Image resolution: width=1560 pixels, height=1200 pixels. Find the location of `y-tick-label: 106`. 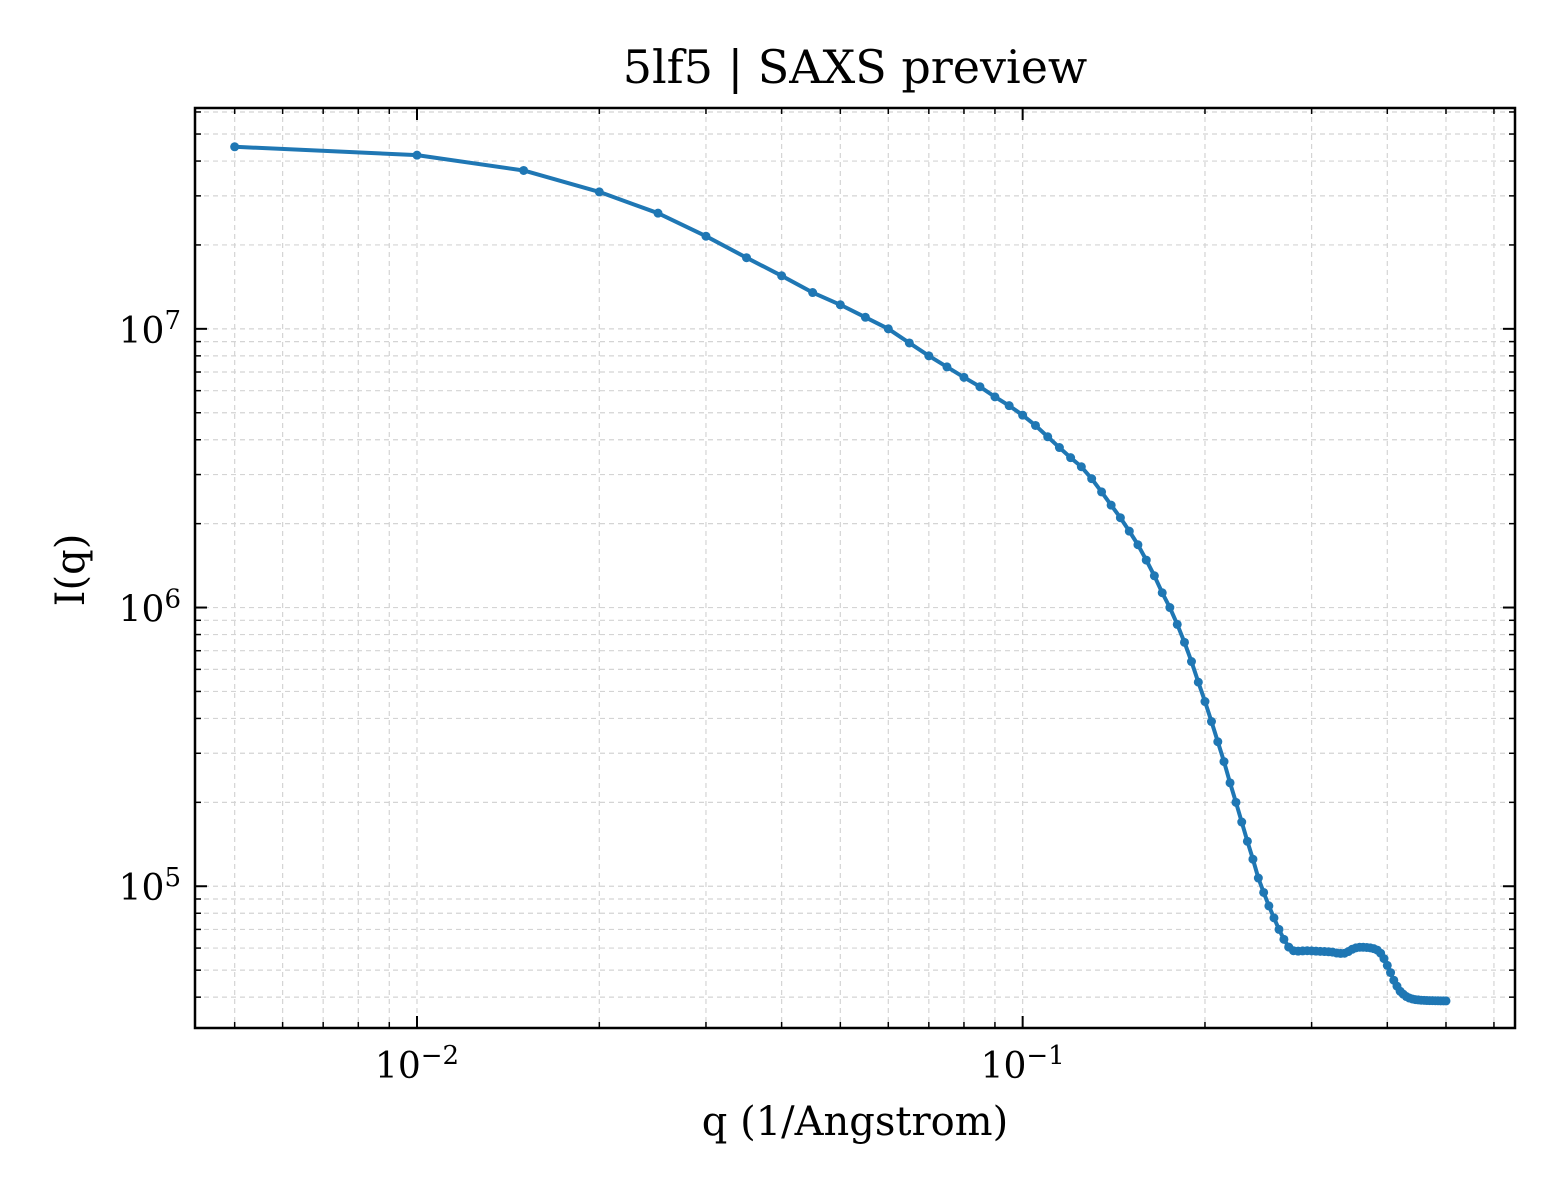

y-tick-label: 106 is located at coordinates (150, 608).